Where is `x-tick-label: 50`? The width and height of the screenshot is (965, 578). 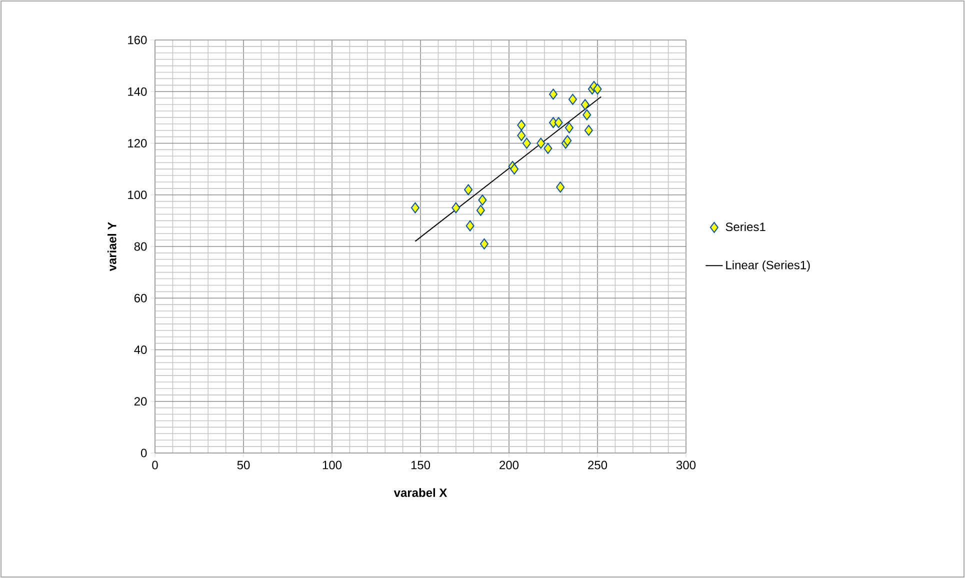
x-tick-label: 50 is located at coordinates (243, 465).